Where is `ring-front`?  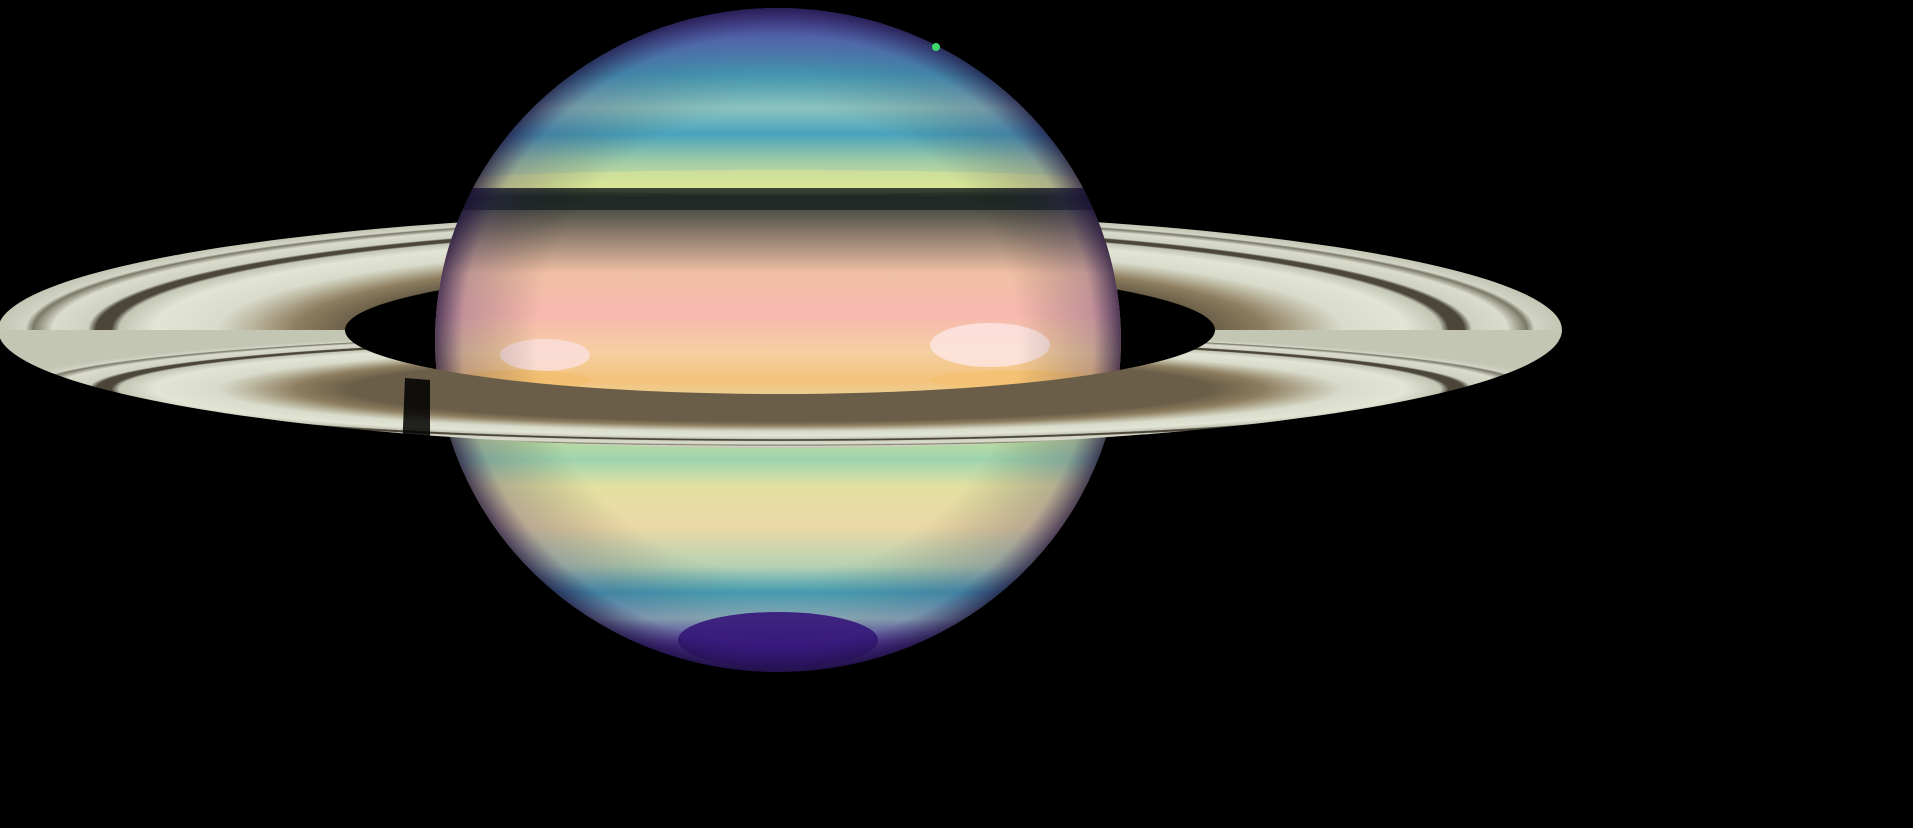
ring-front is located at coordinates (781, 389).